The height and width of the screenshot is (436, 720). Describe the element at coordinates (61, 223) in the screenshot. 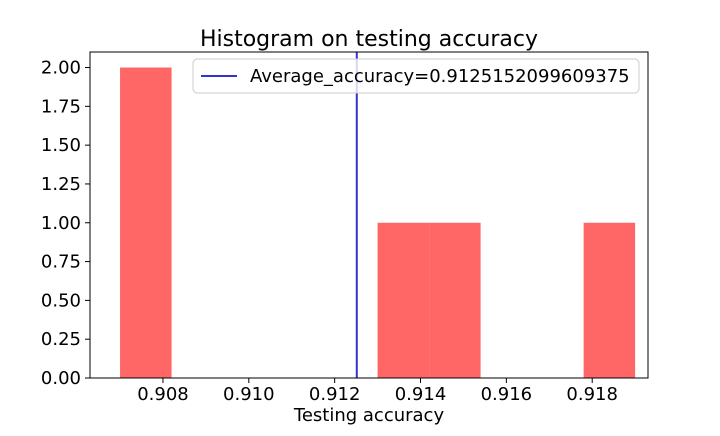

I see `y-tick-label: 1.00` at that location.